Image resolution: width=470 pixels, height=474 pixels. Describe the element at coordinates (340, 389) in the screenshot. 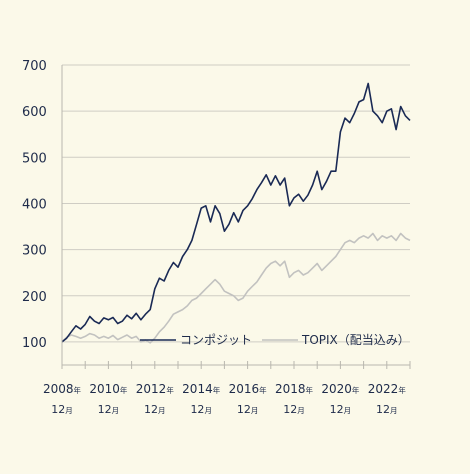

I see `x-tick-year-label: 2020年` at that location.